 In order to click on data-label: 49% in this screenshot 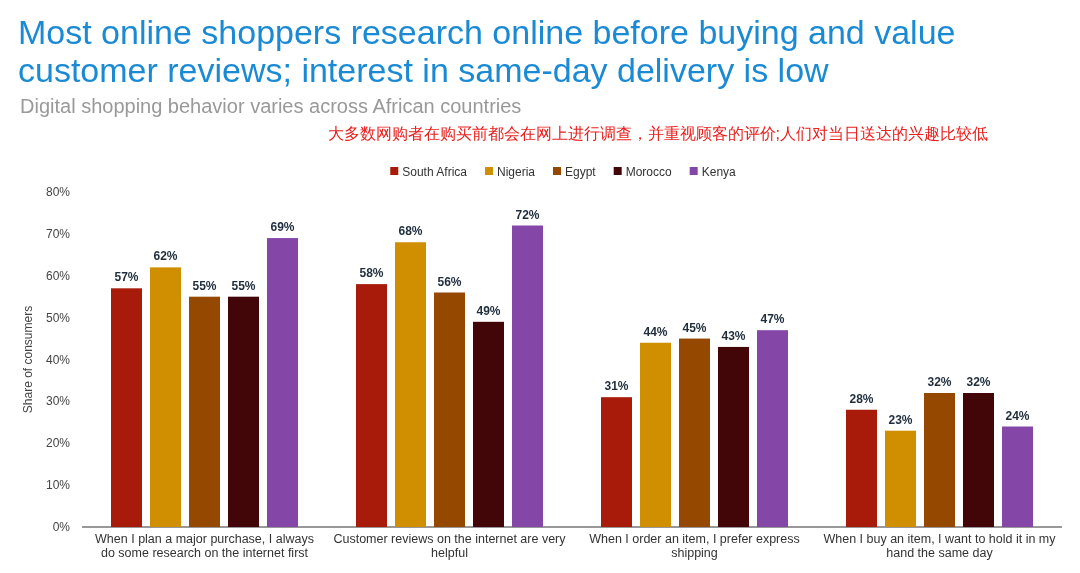, I will do `click(488, 310)`.